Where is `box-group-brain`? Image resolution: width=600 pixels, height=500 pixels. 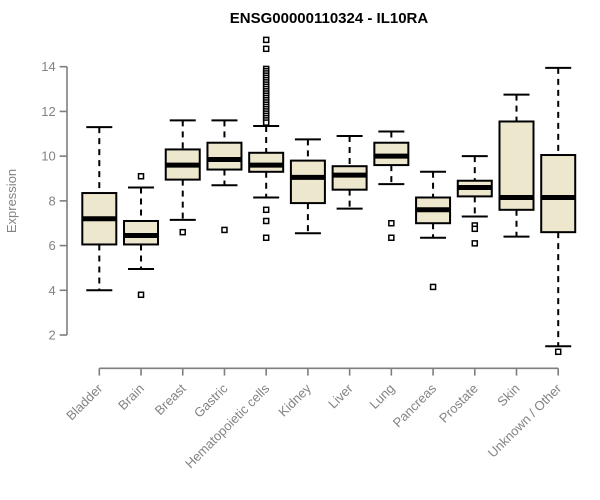 box-group-brain is located at coordinates (141, 236).